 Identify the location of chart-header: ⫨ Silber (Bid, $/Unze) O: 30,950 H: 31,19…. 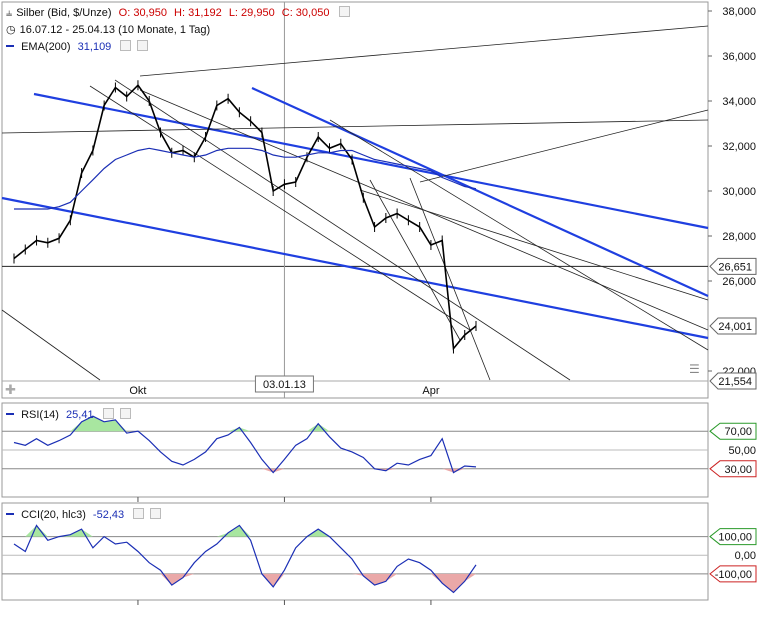
(180, 13).